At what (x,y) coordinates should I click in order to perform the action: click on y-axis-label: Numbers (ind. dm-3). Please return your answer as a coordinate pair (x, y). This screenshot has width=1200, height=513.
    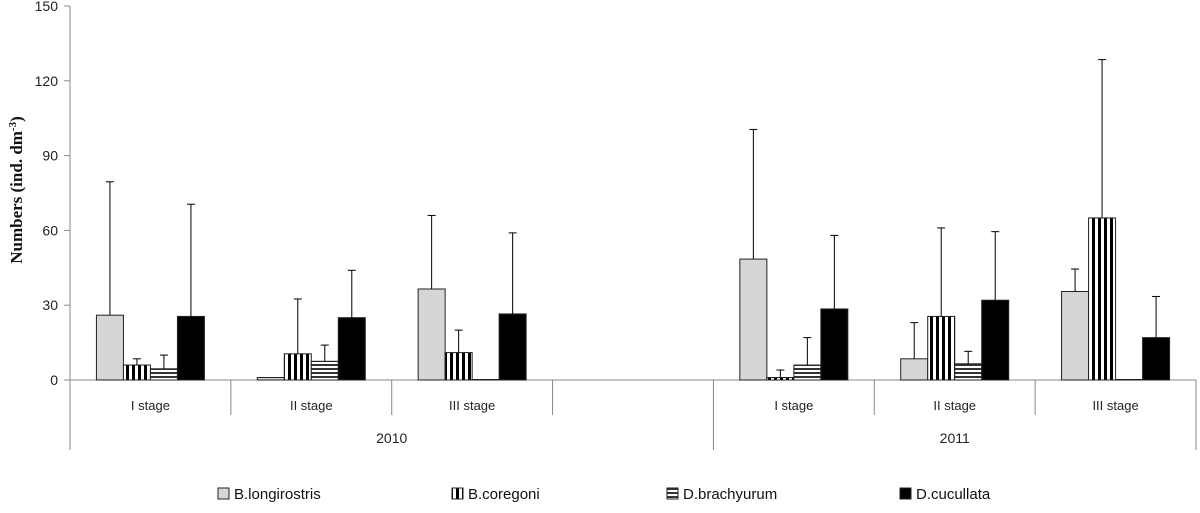
    Looking at the image, I should click on (16, 190).